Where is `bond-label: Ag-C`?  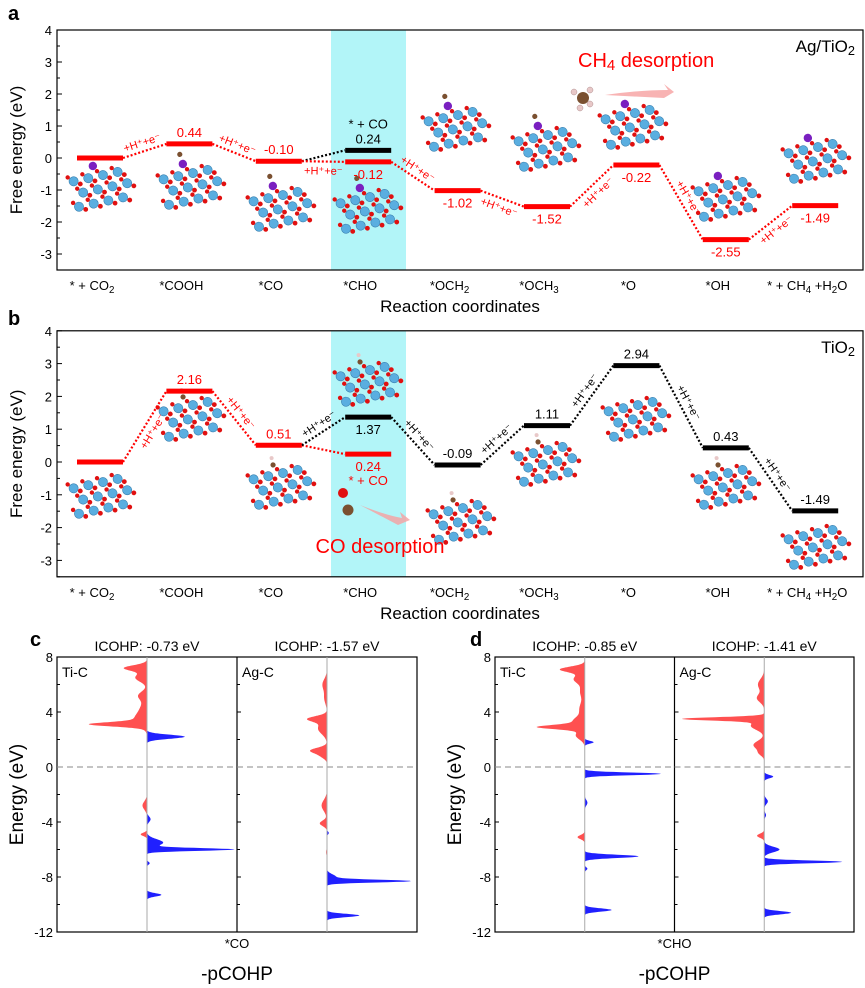
bond-label: Ag-C is located at coordinates (258, 672).